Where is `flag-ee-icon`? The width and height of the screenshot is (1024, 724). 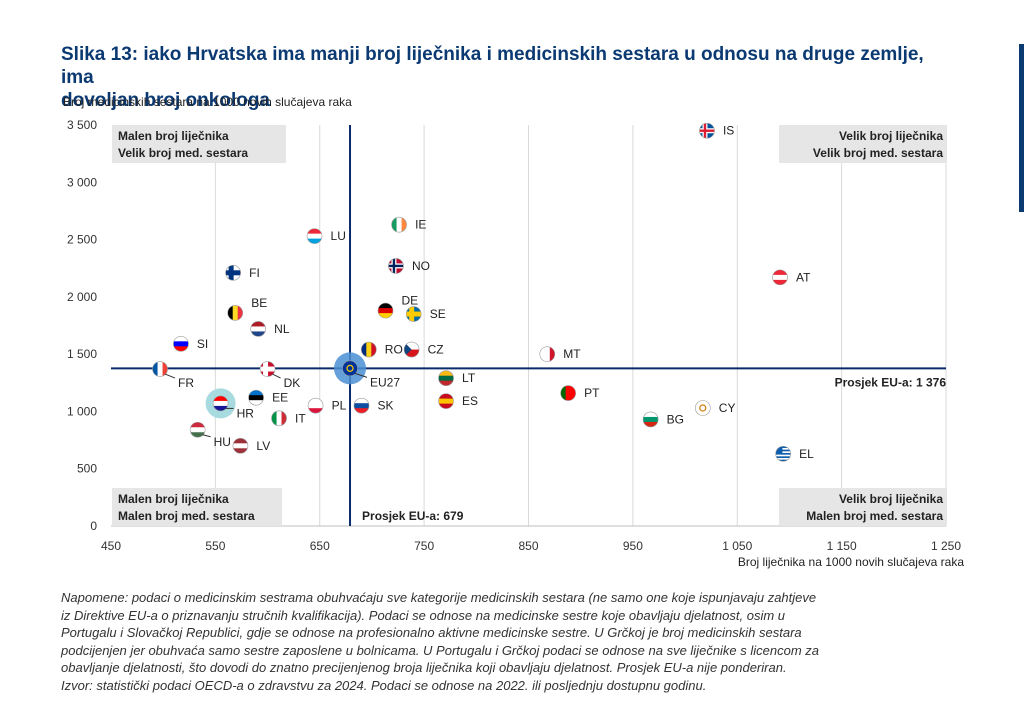
flag-ee-icon is located at coordinates (256, 398).